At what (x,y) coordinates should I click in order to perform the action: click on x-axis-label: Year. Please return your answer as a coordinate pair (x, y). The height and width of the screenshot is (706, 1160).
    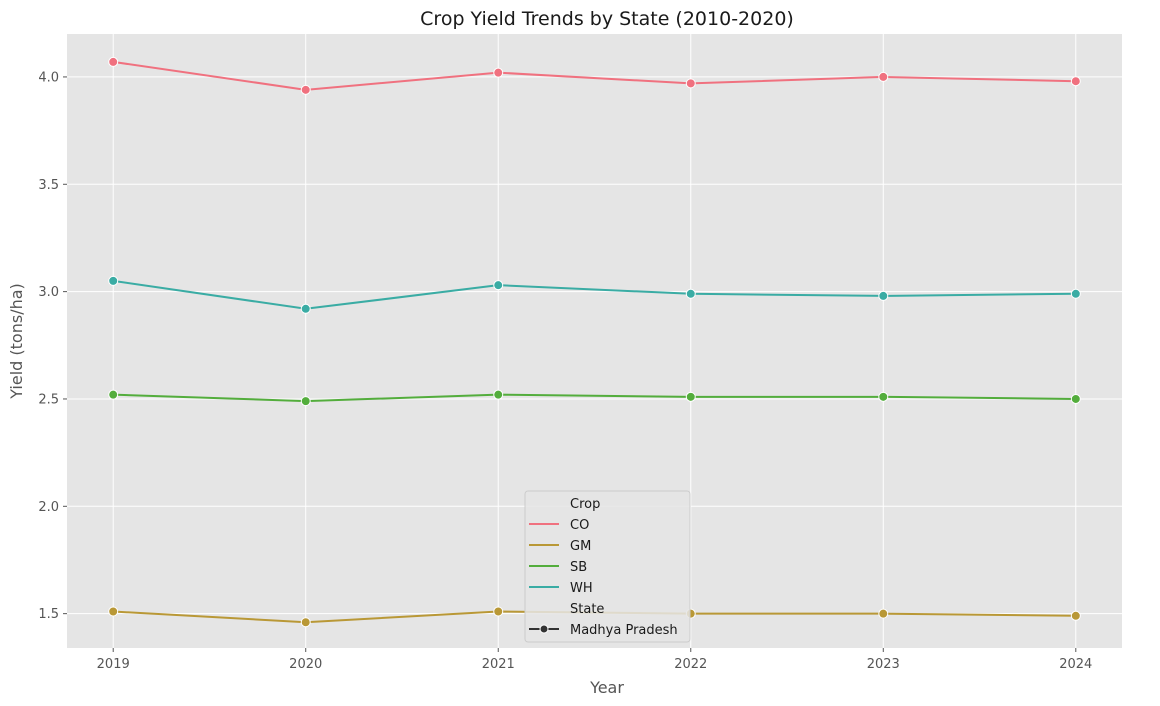
    Looking at the image, I should click on (606, 687).